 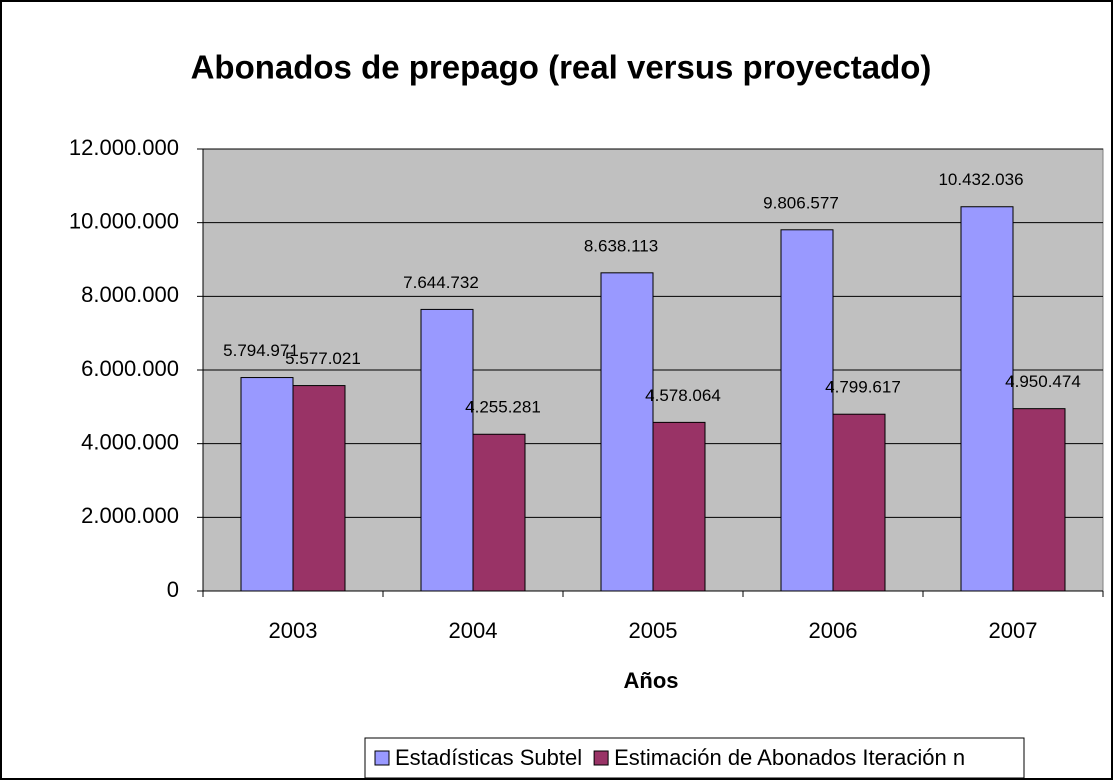 What do you see at coordinates (323, 358) in the screenshot?
I see `value-label: 5.577.021` at bounding box center [323, 358].